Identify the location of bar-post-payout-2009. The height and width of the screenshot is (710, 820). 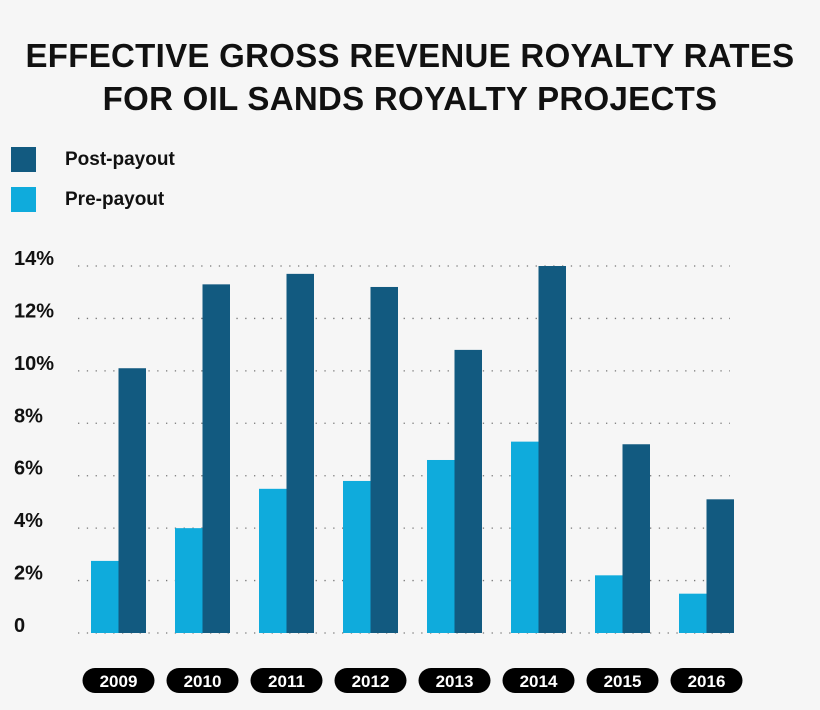
(132, 500).